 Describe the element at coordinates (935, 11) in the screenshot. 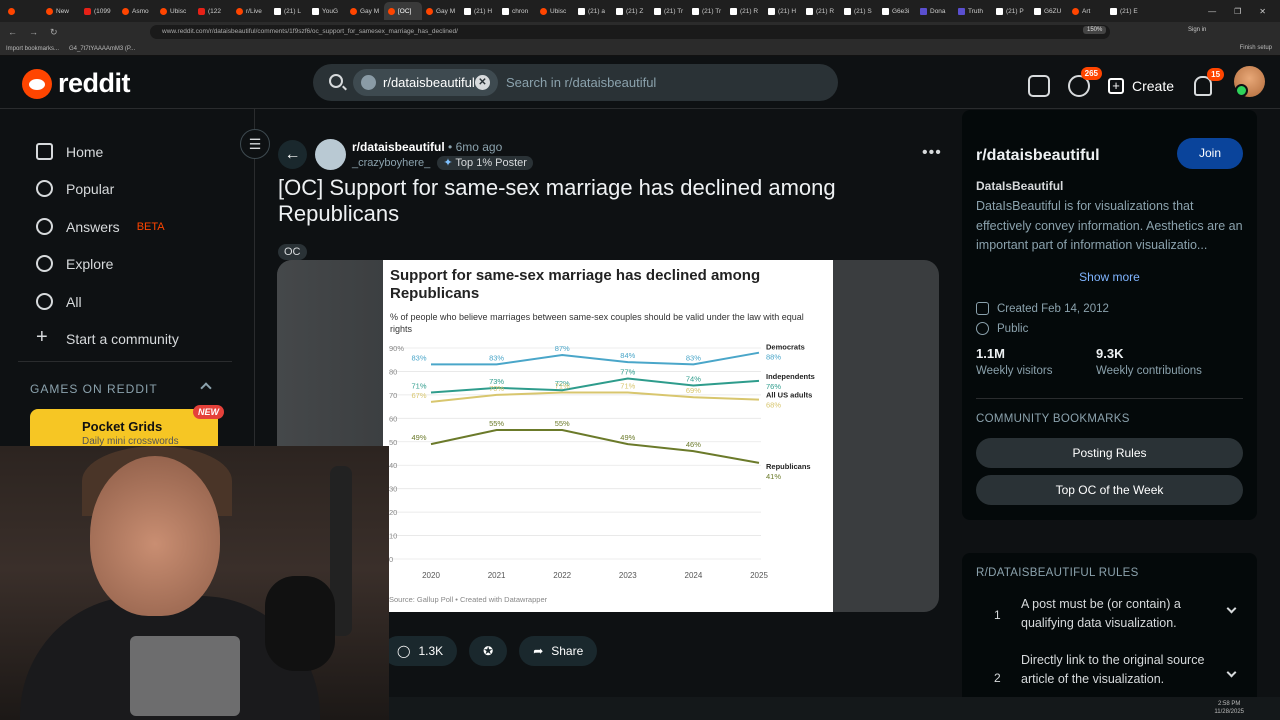

I see `browser-tab: Dona` at that location.